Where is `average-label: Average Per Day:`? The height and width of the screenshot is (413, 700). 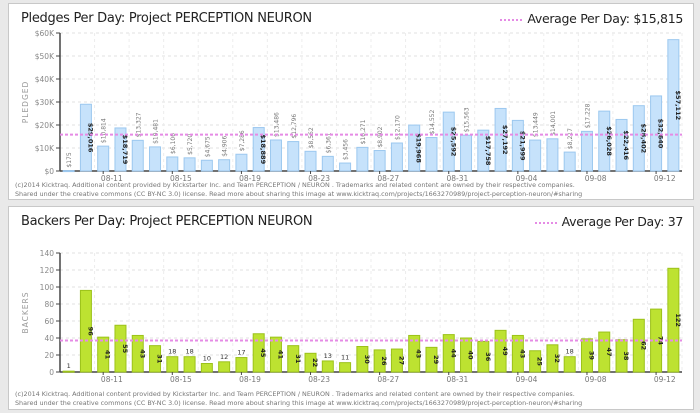 average-label: Average Per Day: is located at coordinates (578, 18).